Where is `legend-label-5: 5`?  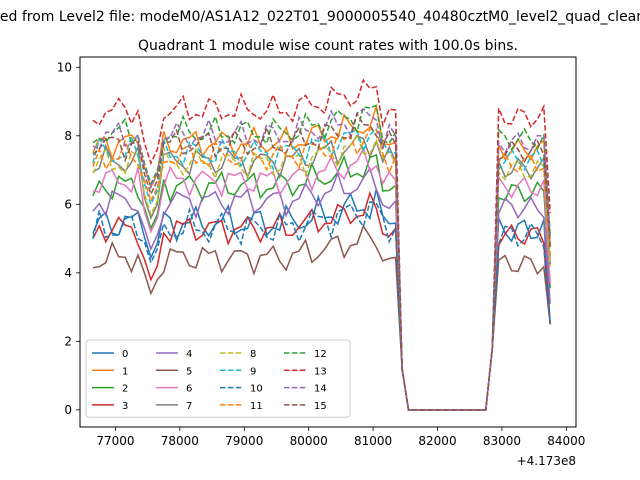
legend-label-5: 5 is located at coordinates (189, 371).